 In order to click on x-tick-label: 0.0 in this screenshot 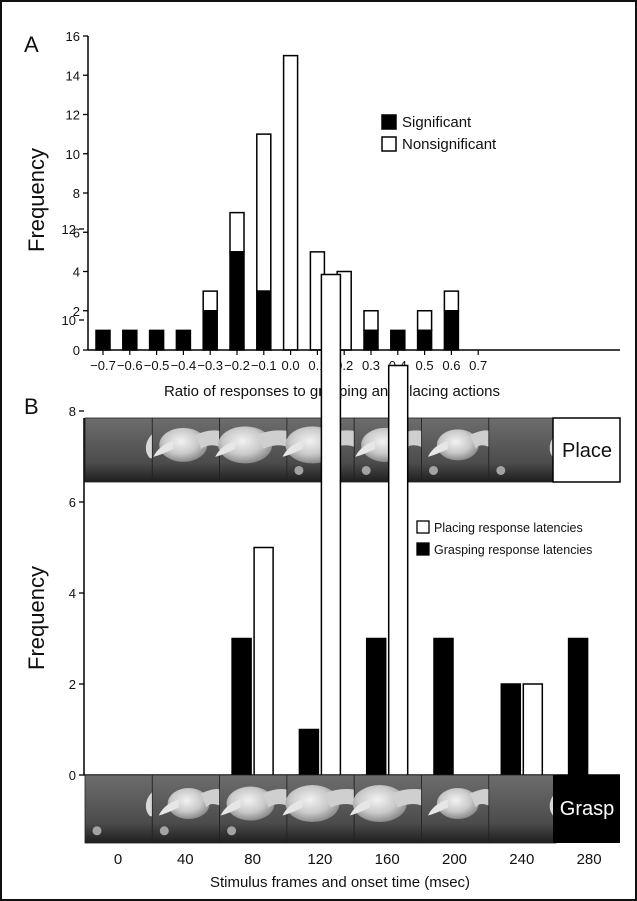, I will do `click(291, 365)`.